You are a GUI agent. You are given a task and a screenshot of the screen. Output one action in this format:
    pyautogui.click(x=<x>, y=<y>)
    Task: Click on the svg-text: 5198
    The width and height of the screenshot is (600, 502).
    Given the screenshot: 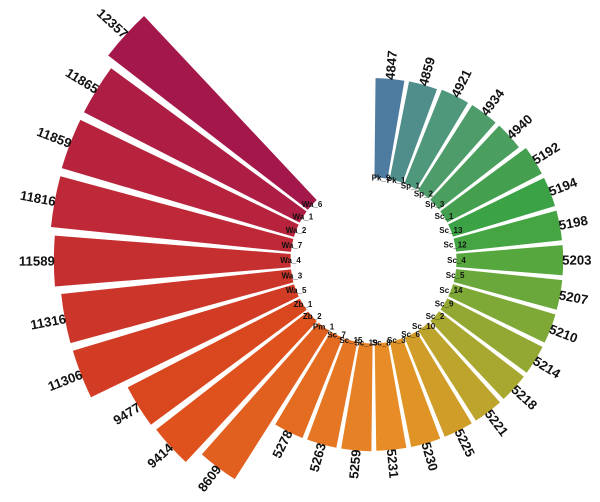 What is the action you would take?
    pyautogui.click(x=573, y=223)
    